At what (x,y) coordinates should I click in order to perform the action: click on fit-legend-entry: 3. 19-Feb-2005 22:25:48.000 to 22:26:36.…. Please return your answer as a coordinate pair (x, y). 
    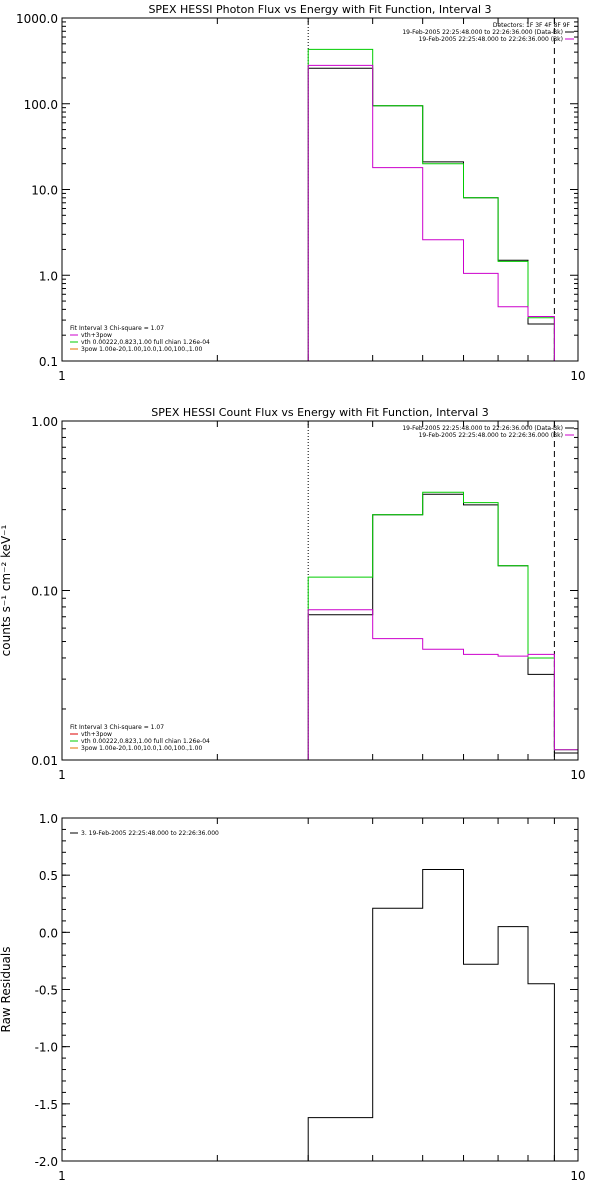
    Looking at the image, I should click on (150, 833).